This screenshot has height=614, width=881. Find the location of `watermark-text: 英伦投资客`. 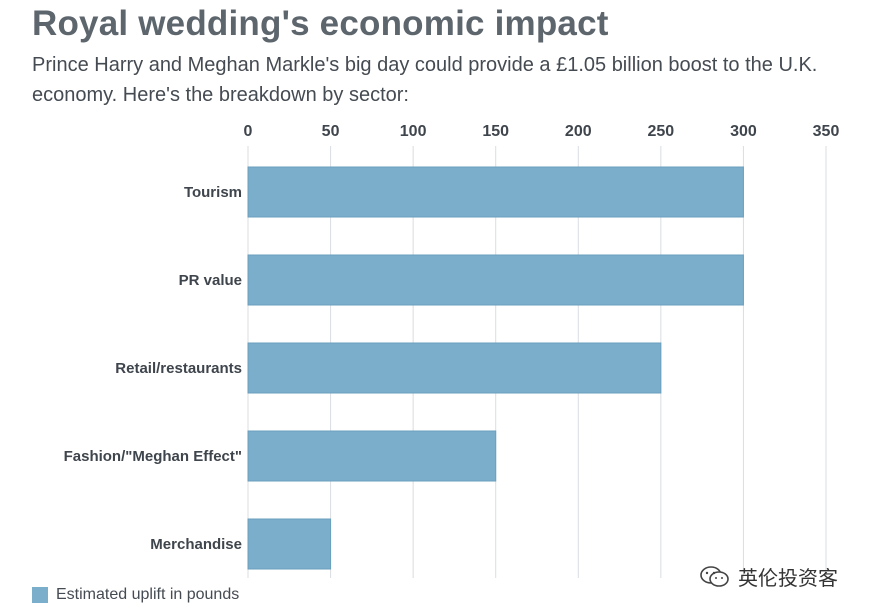

watermark-text: 英伦投资客 is located at coordinates (788, 578).